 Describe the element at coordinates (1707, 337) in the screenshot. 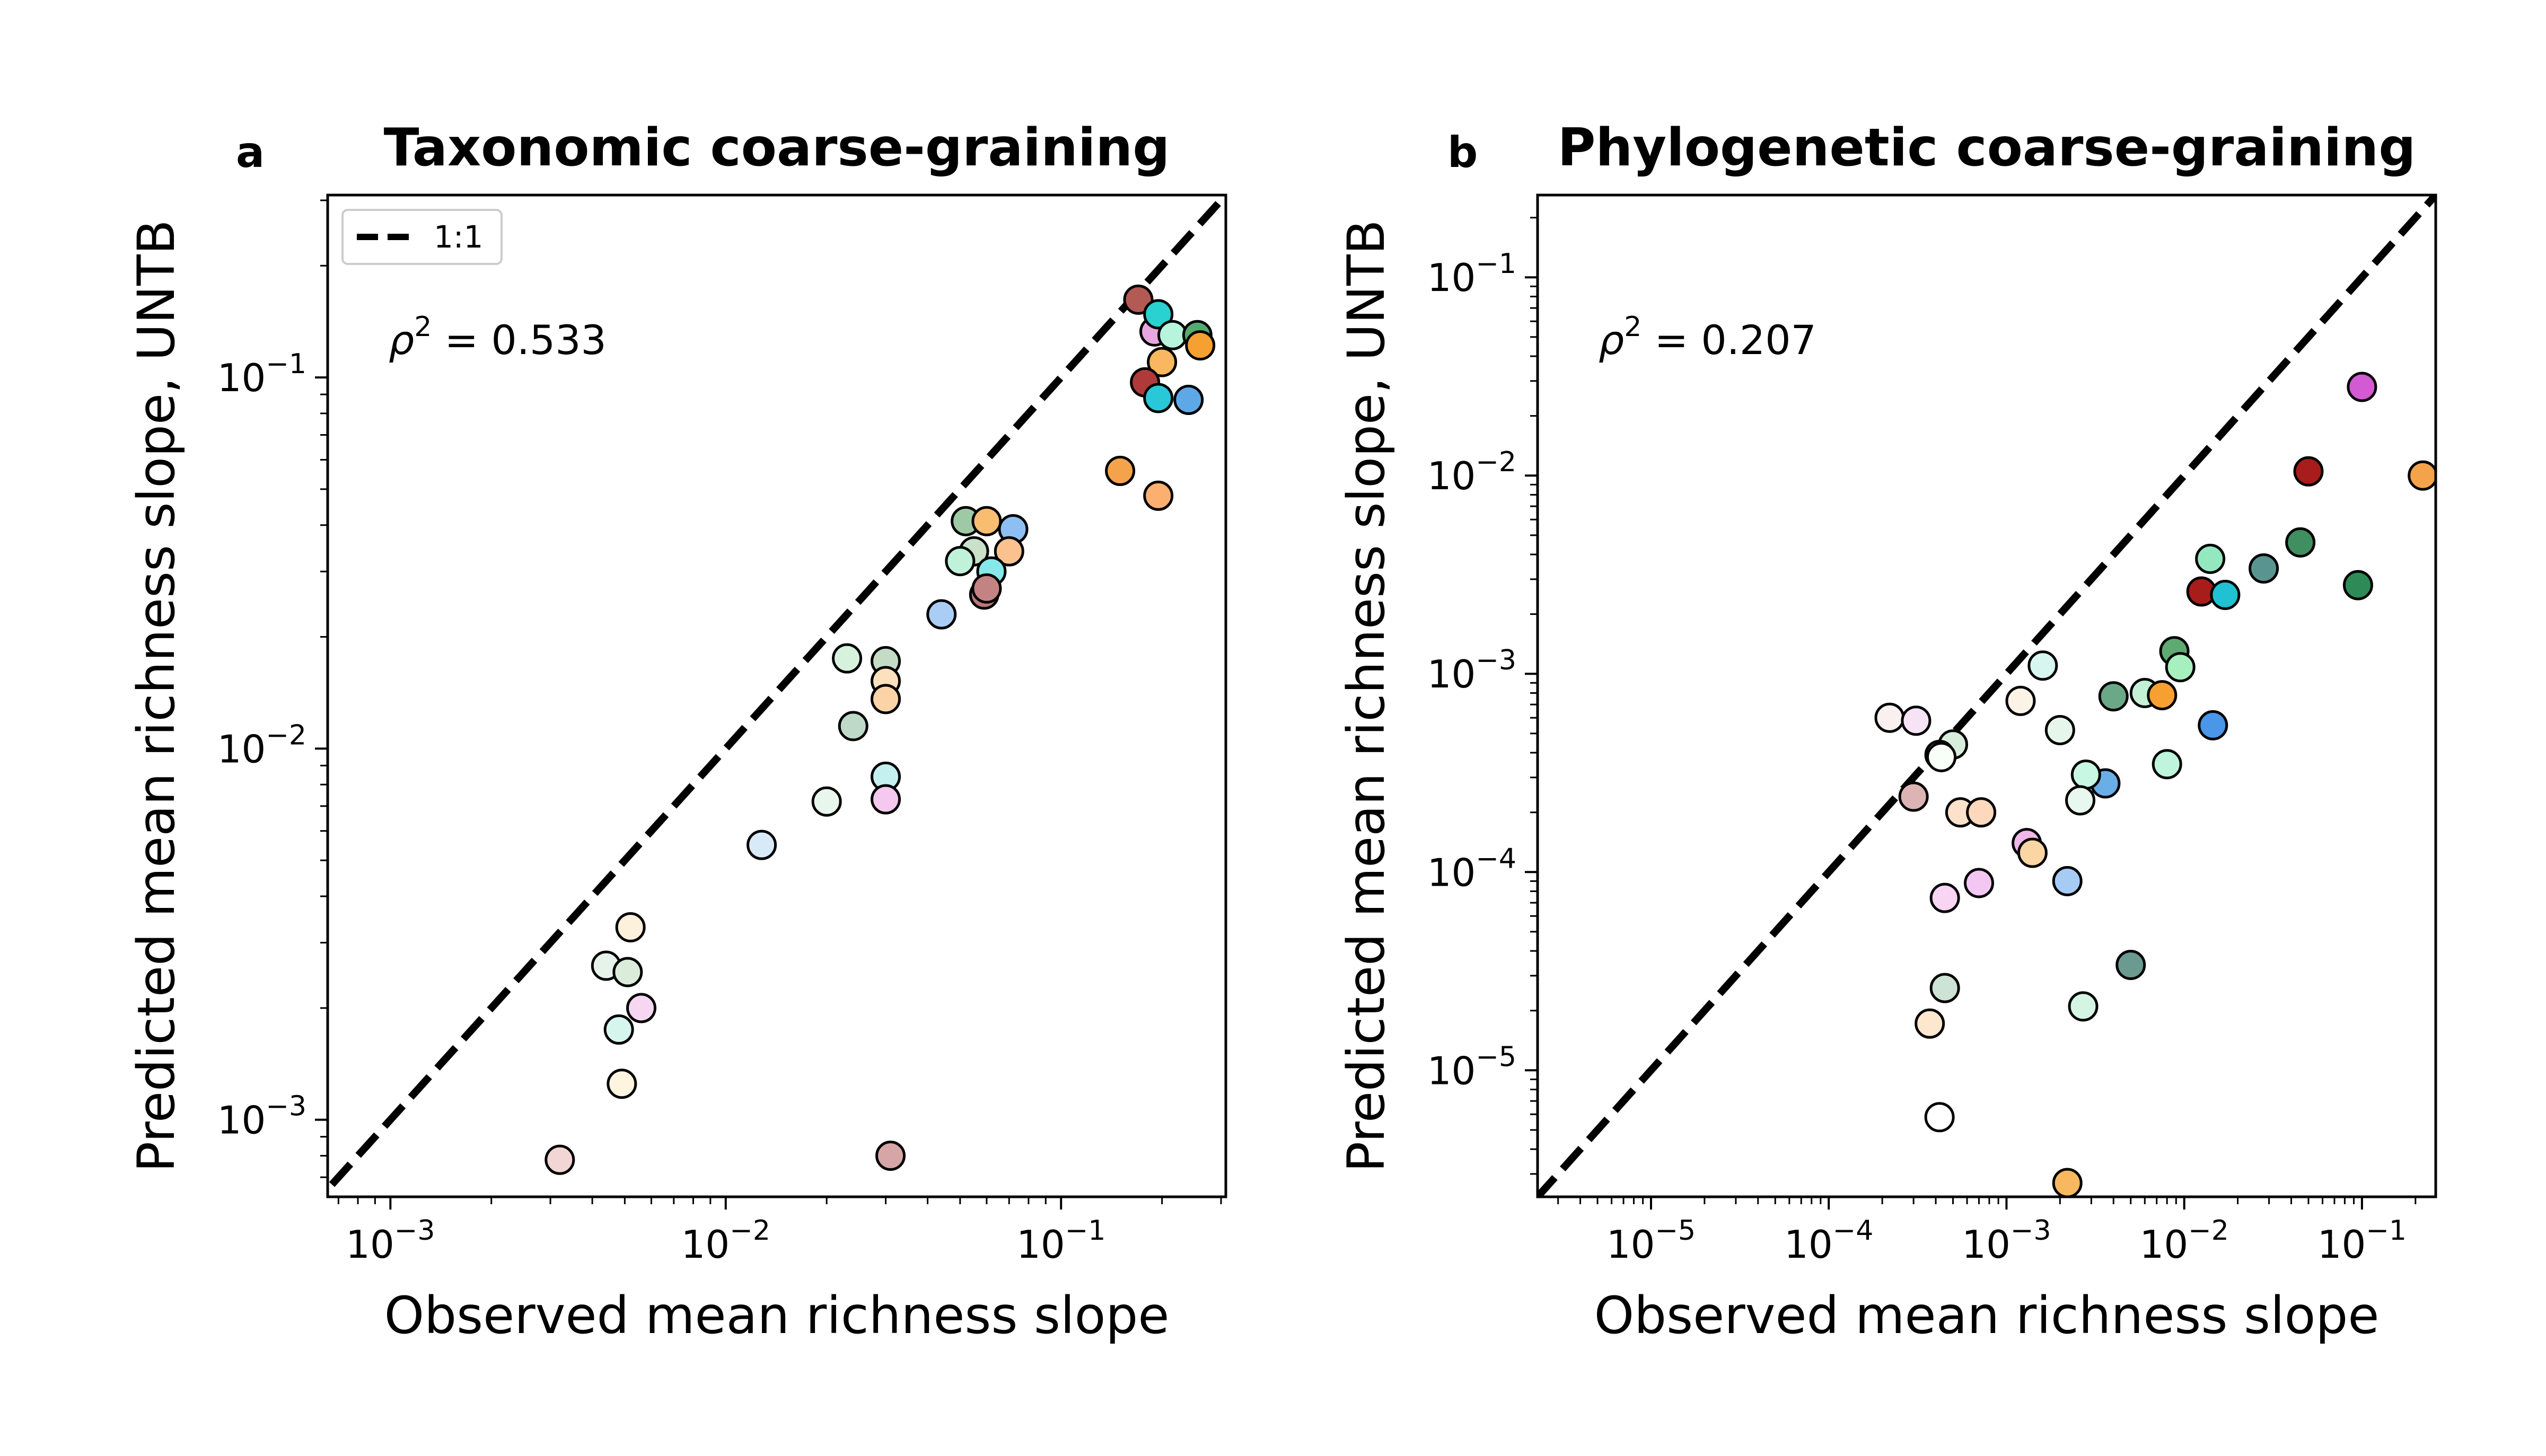

I see `rho-squared-annotation: ρ2 = 0.207` at that location.